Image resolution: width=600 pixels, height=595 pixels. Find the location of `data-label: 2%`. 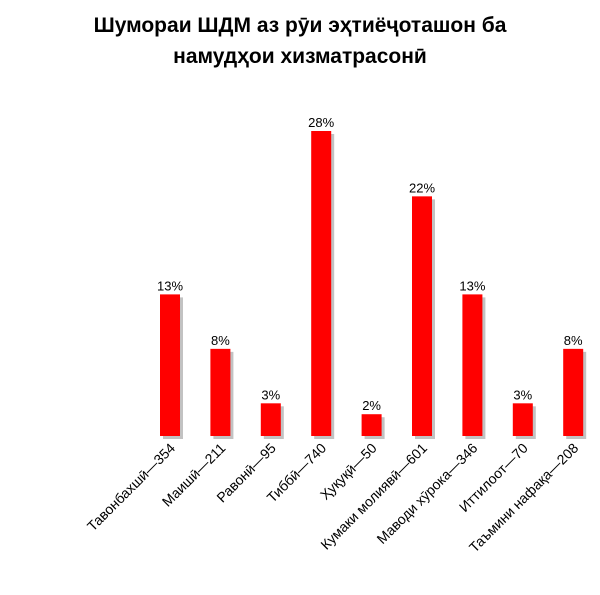

data-label: 2% is located at coordinates (371, 405).